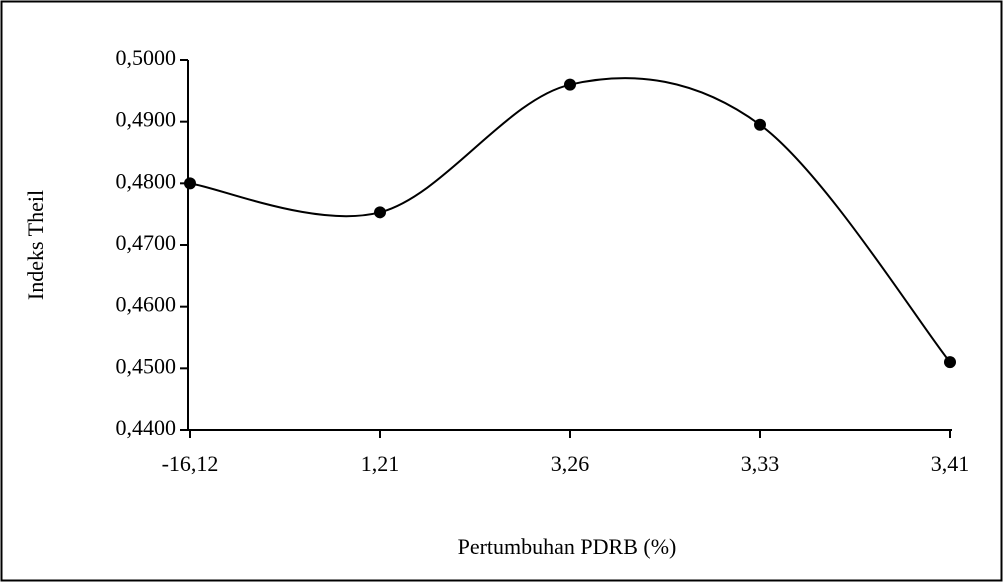 The image size is (1003, 582). What do you see at coordinates (760, 463) in the screenshot?
I see `x-tick-label: 3,33` at bounding box center [760, 463].